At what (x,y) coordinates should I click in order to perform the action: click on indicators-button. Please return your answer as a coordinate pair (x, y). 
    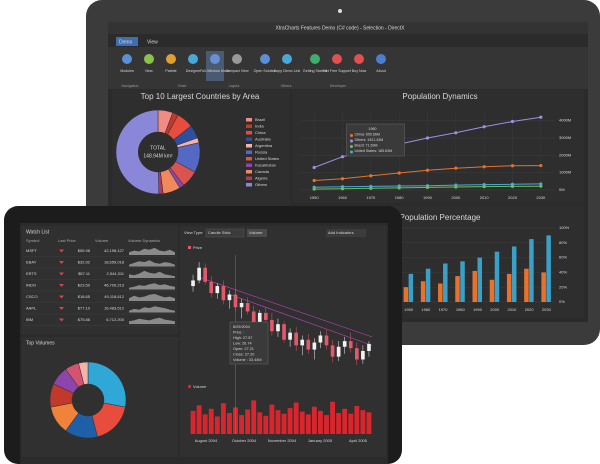
    Looking at the image, I should click on (346, 233).